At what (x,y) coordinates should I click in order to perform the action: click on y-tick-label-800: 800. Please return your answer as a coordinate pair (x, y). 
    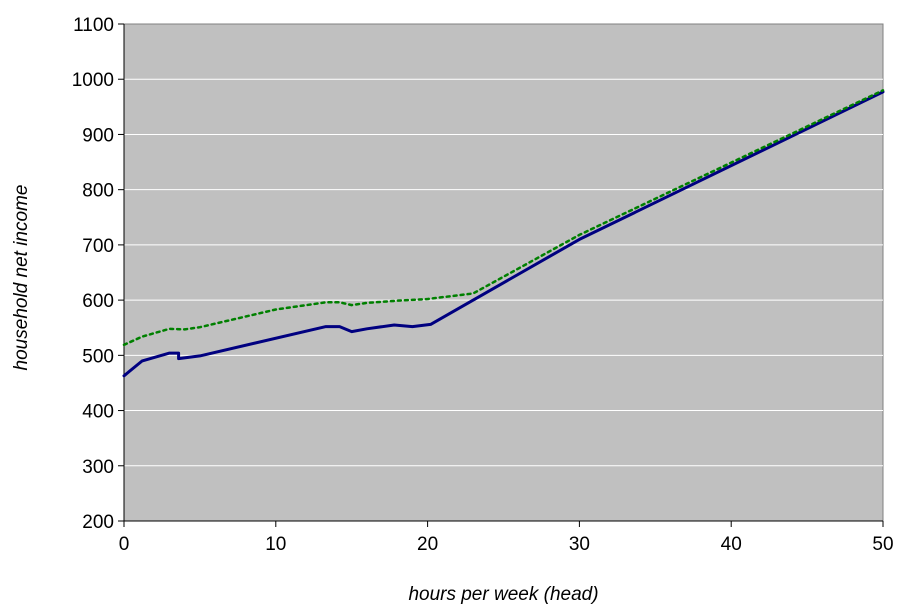
    Looking at the image, I should click on (98, 191).